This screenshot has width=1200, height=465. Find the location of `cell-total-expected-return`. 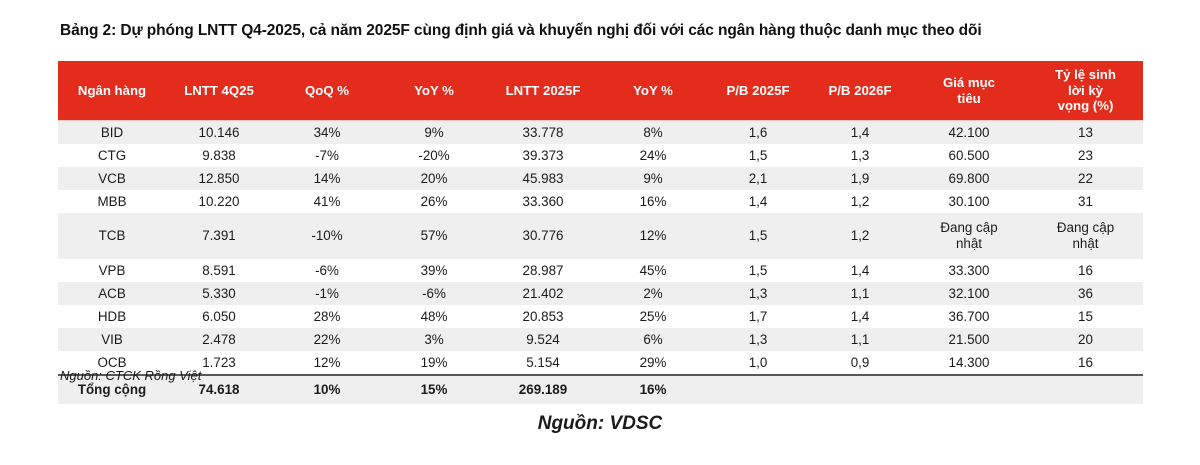

cell-total-expected-return is located at coordinates (1085, 389).